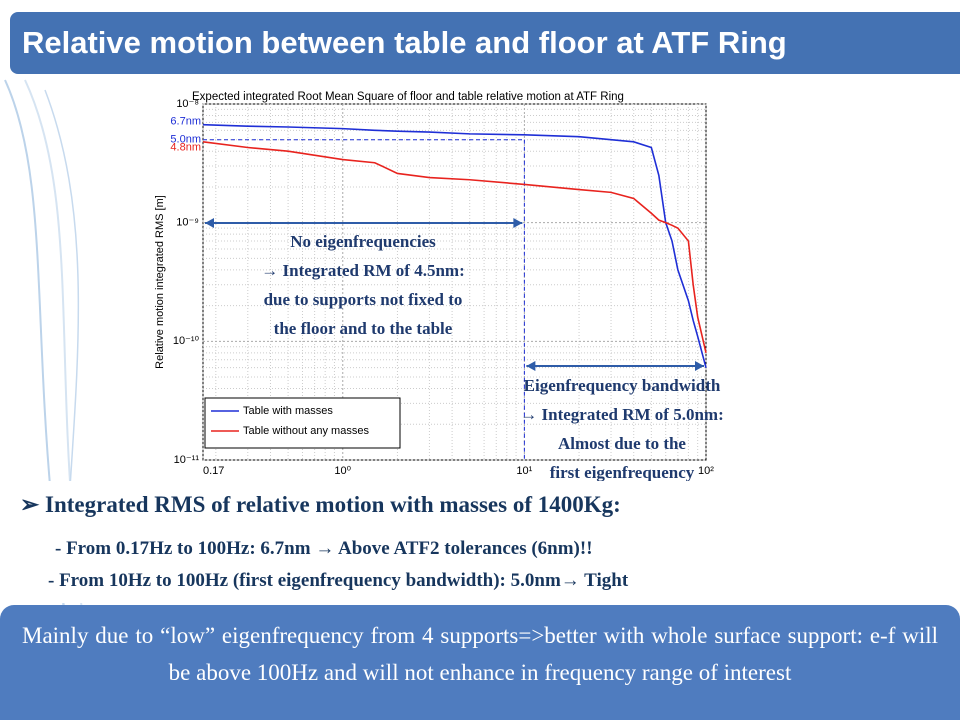 This screenshot has height=720, width=960. I want to click on y-annotation: 6.7nm, so click(185, 122).